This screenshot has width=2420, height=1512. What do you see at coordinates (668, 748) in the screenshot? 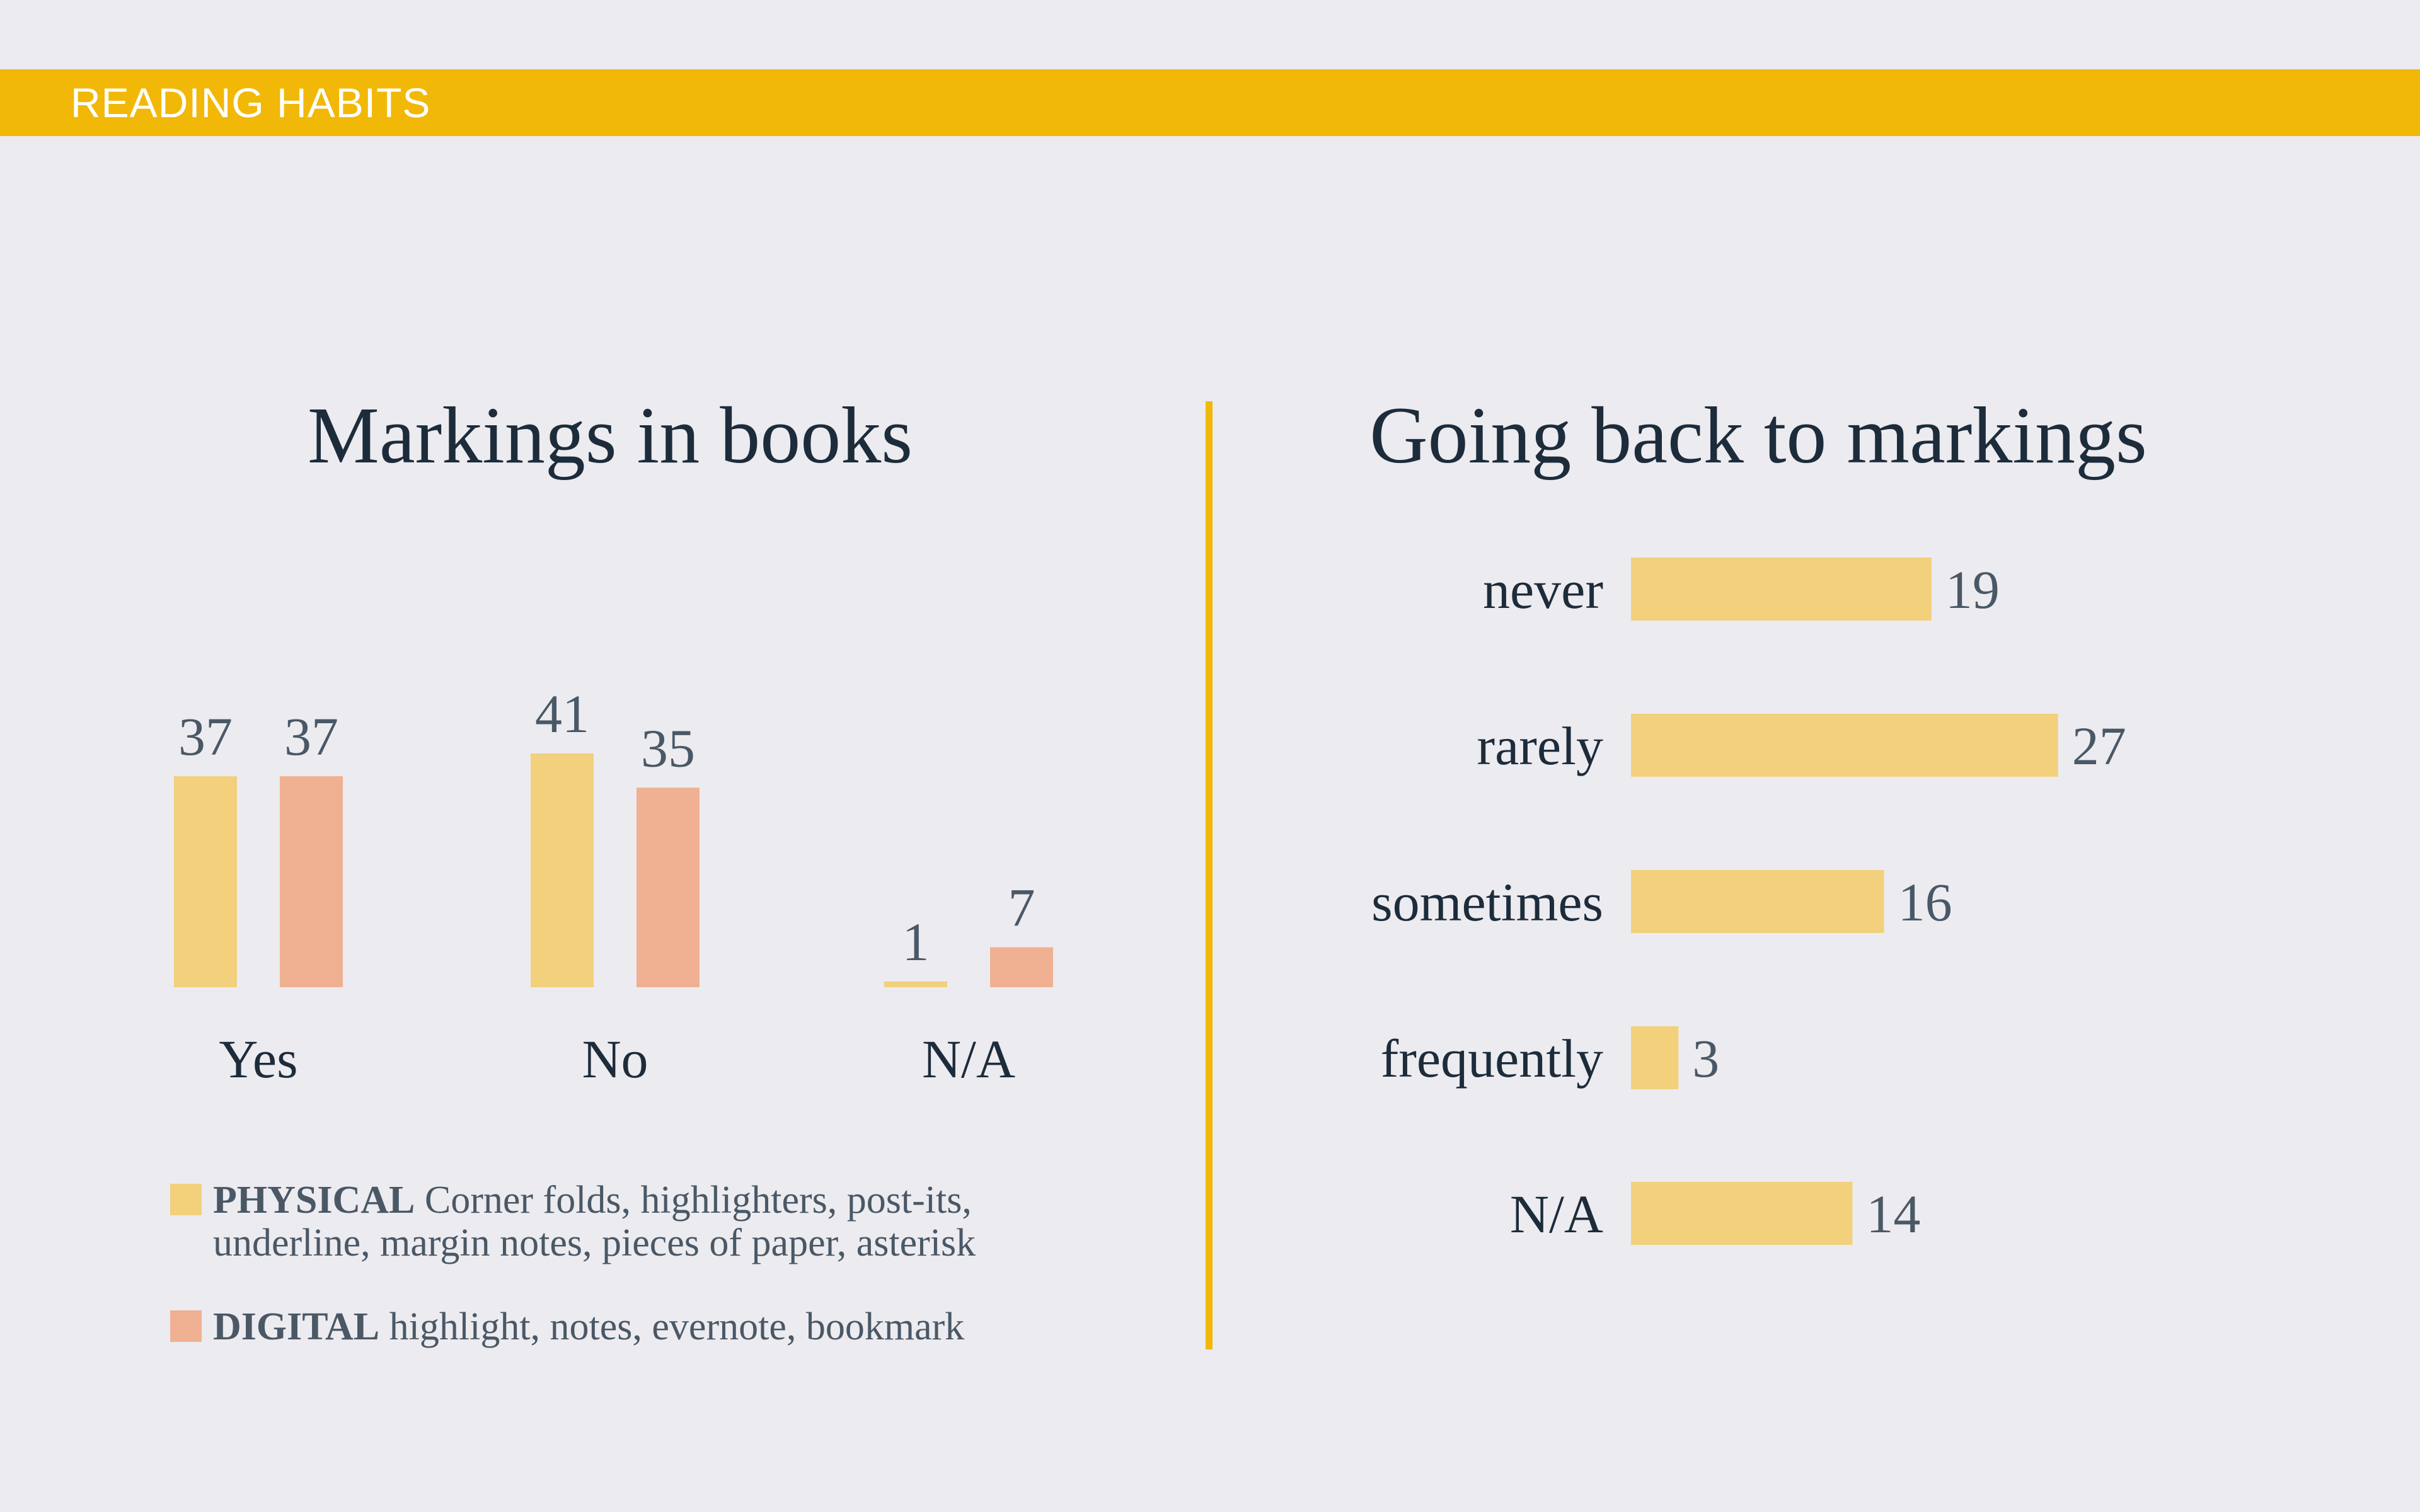
I see `value-label-no-digital: 35` at bounding box center [668, 748].